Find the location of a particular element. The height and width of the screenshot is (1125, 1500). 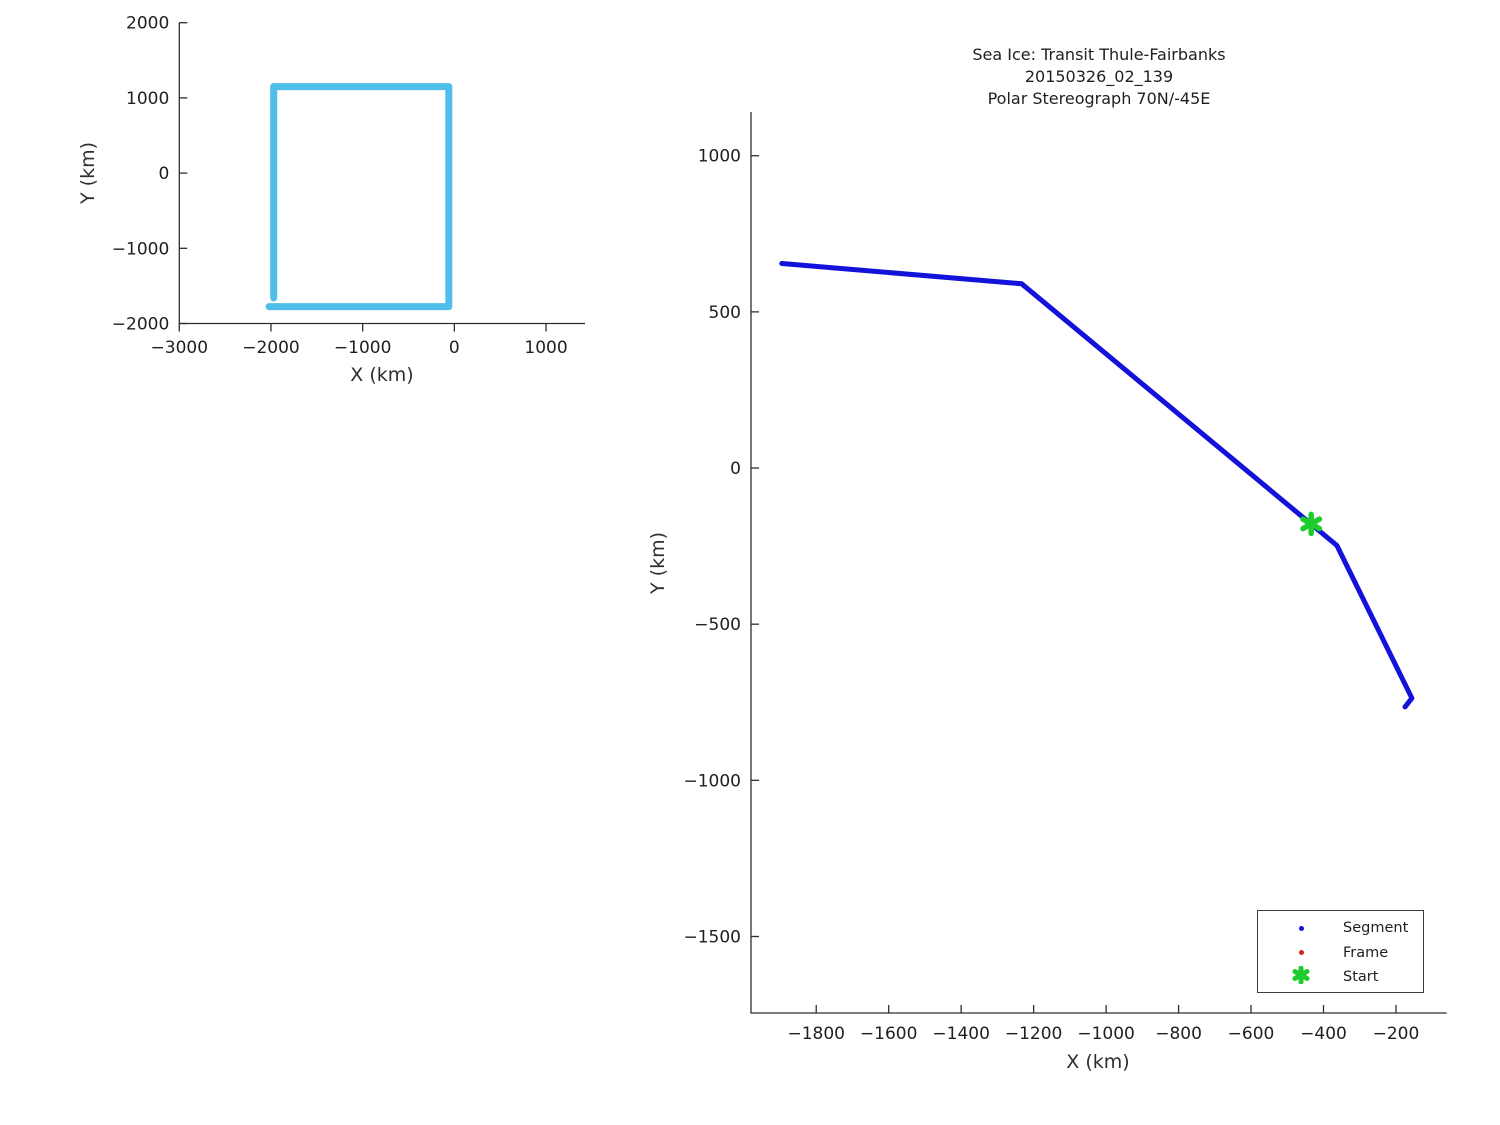

title-line-3: Polar Stereograph 70N/-45E is located at coordinates (1099, 98).